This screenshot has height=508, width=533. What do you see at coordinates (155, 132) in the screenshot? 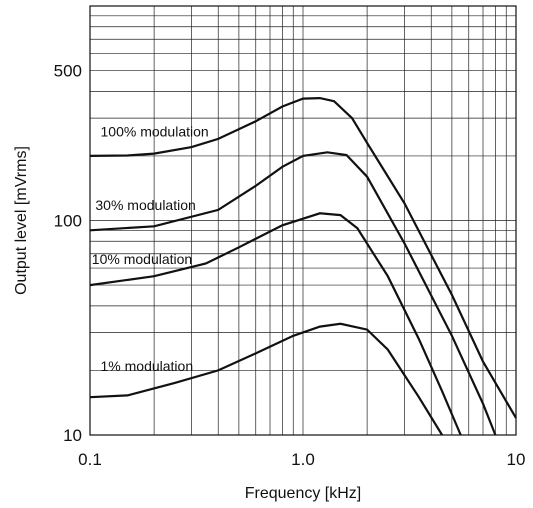
I see `series-label-0: 100% modulation` at bounding box center [155, 132].